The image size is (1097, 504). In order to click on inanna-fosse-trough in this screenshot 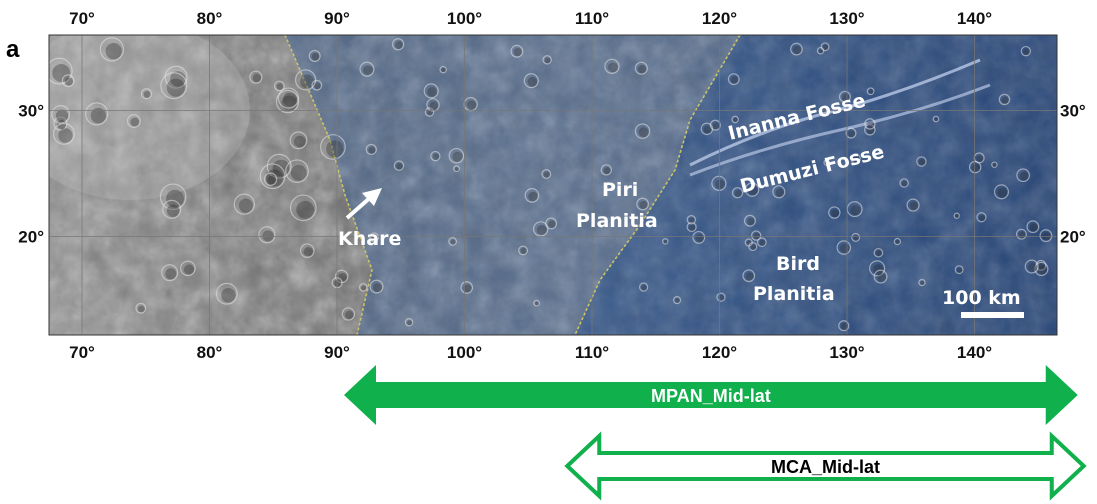, I will do `click(835, 112)`.